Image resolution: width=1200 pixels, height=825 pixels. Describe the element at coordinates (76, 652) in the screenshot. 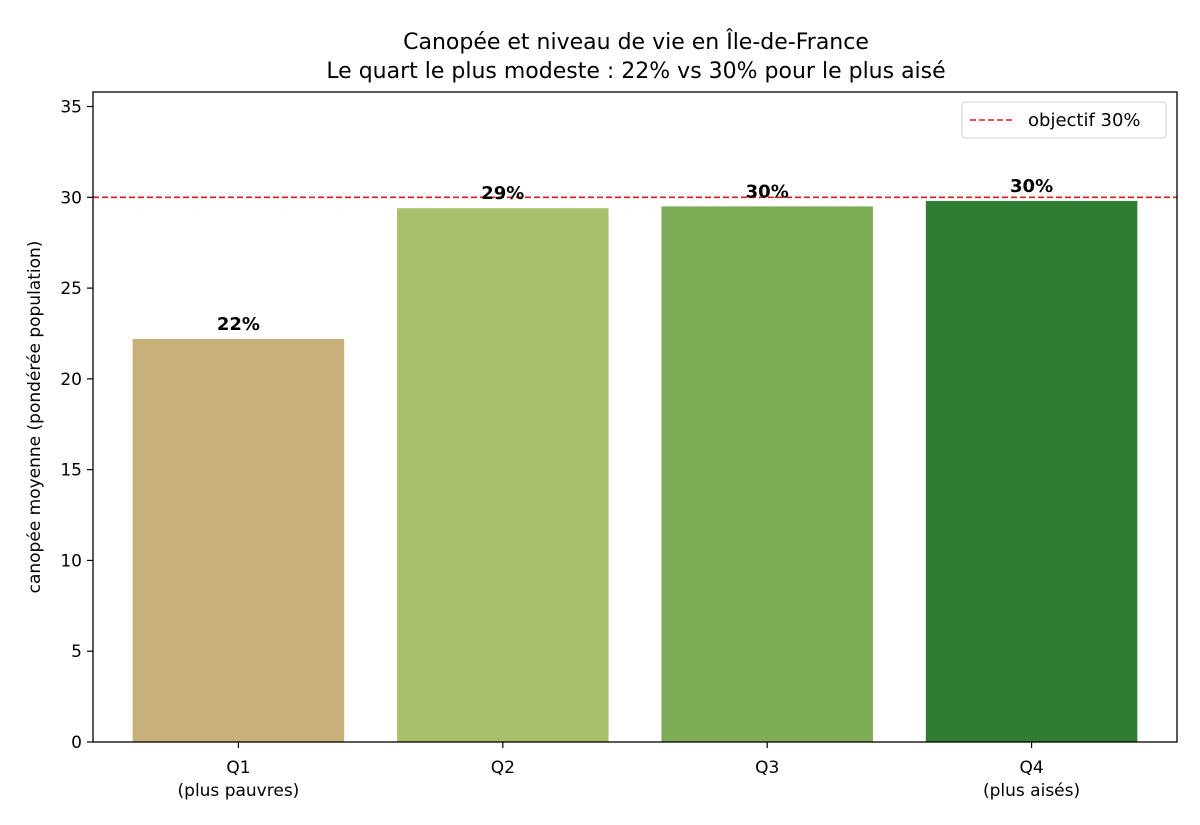

I see `y-tick-label: 5` at that location.